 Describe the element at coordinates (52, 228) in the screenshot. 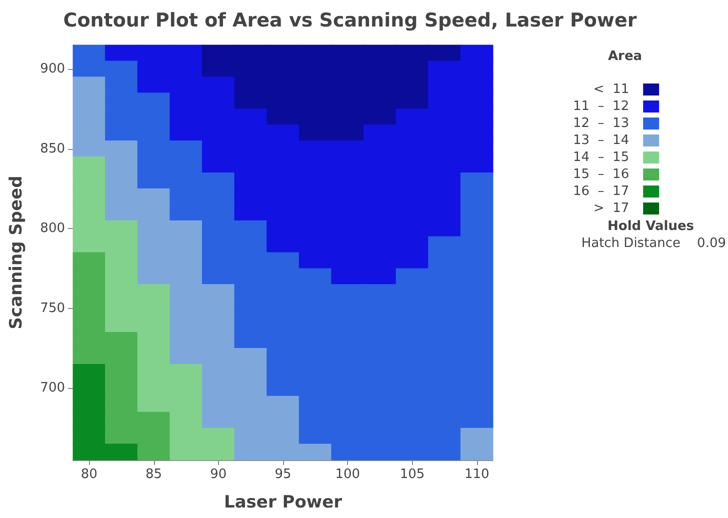

I see `y-tick-label: 800` at that location.